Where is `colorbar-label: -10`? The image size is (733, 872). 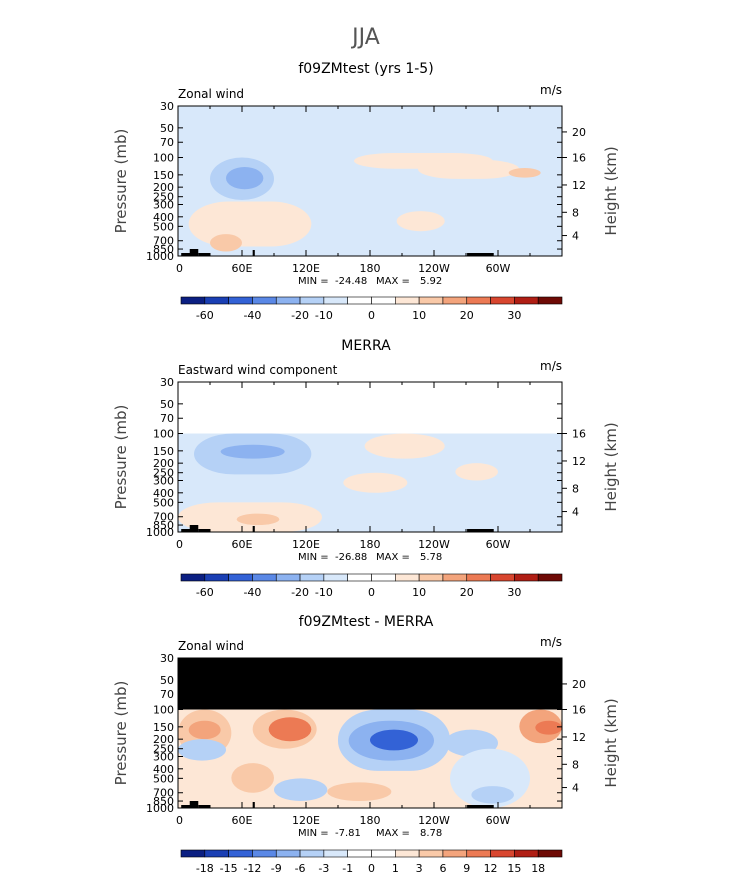 colorbar-label: -10 is located at coordinates (324, 315).